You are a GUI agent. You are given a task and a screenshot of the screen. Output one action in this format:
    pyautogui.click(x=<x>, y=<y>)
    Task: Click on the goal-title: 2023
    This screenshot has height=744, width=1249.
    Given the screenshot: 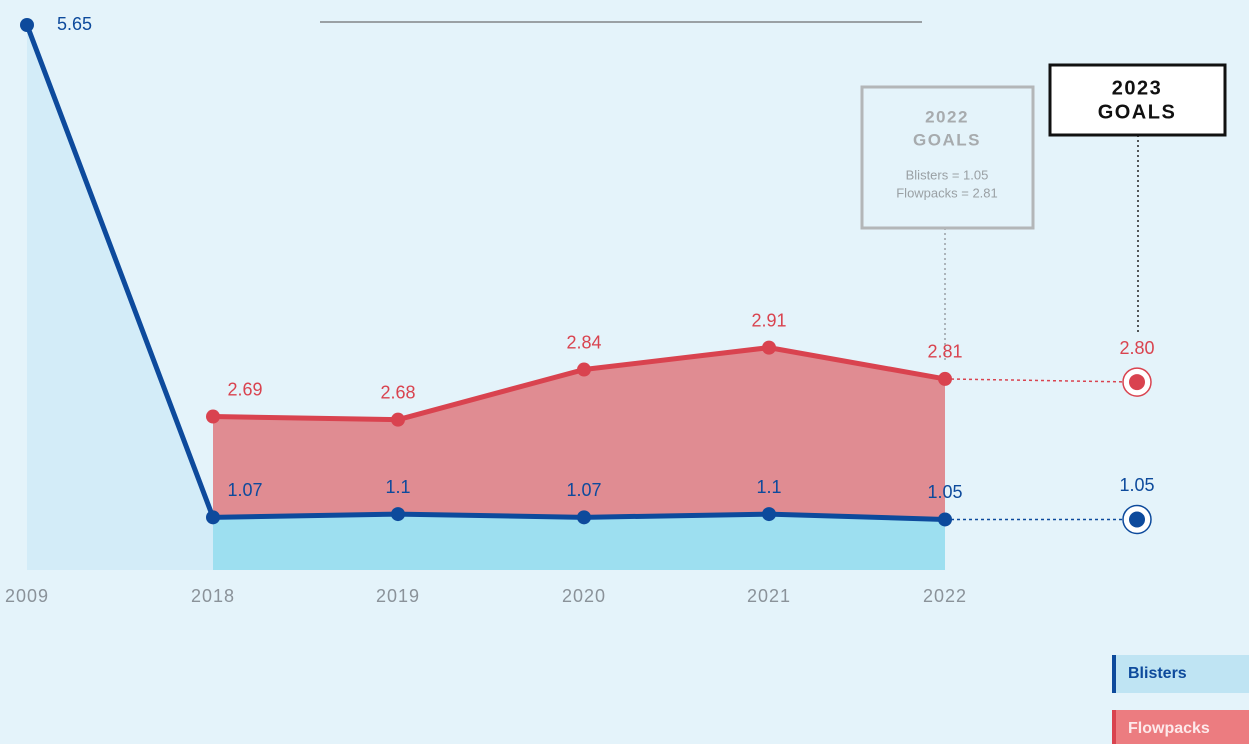 What is the action you would take?
    pyautogui.click(x=1137, y=88)
    